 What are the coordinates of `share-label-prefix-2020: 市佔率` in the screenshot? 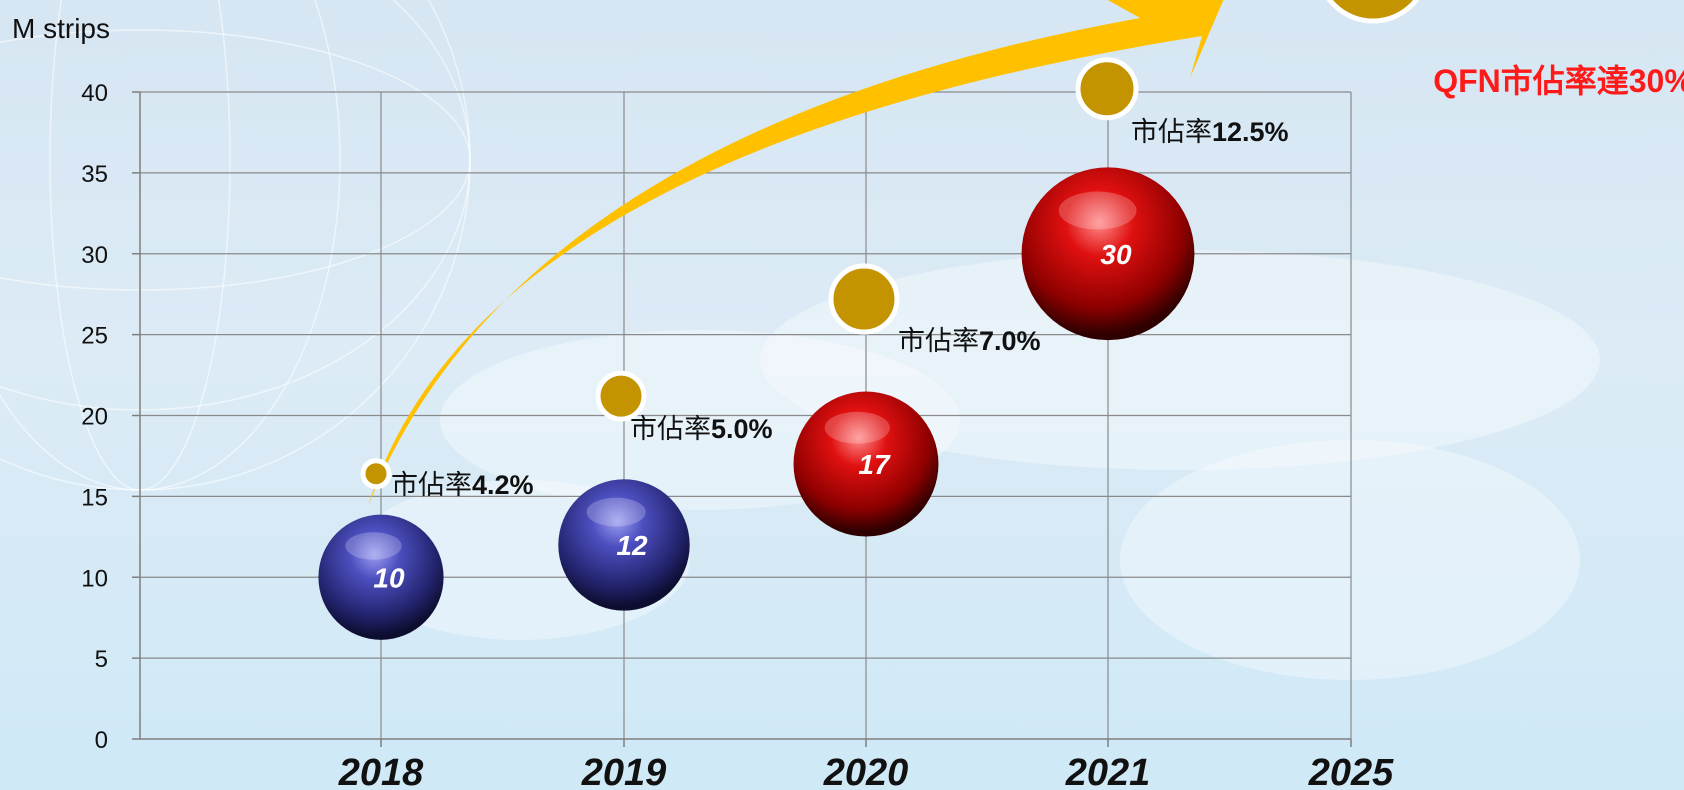 It's located at (938, 341).